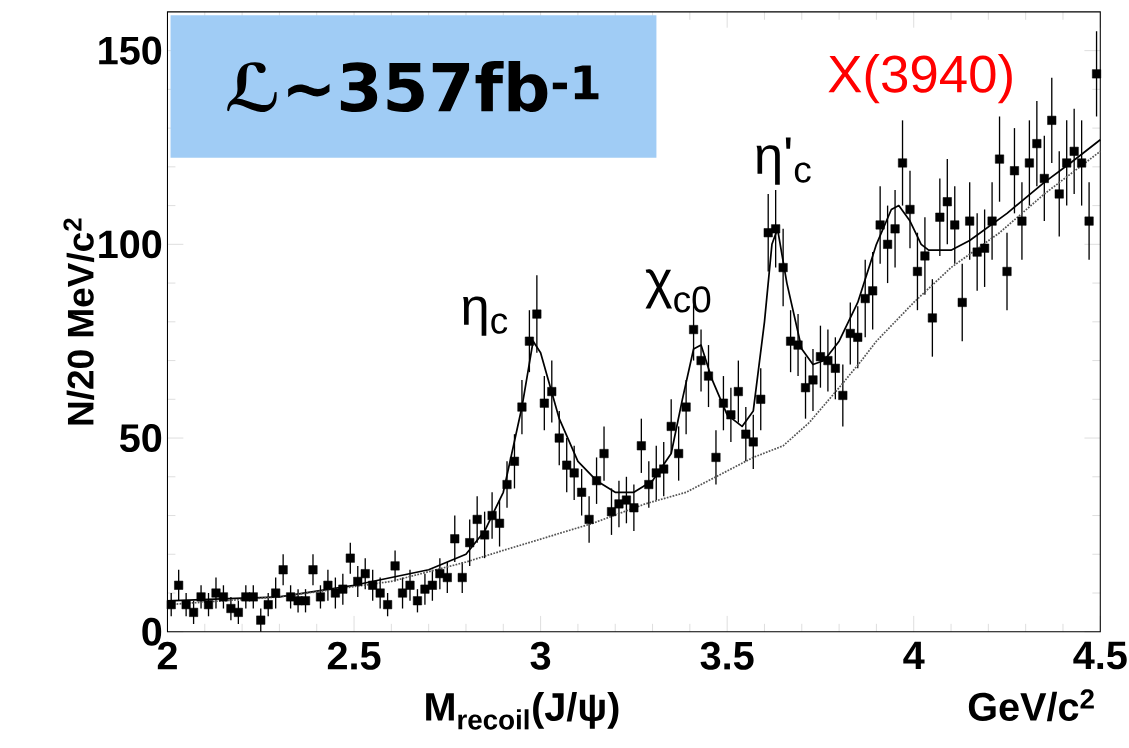  Describe the element at coordinates (354, 655) in the screenshot. I see `x-tick-label: 2.5` at that location.